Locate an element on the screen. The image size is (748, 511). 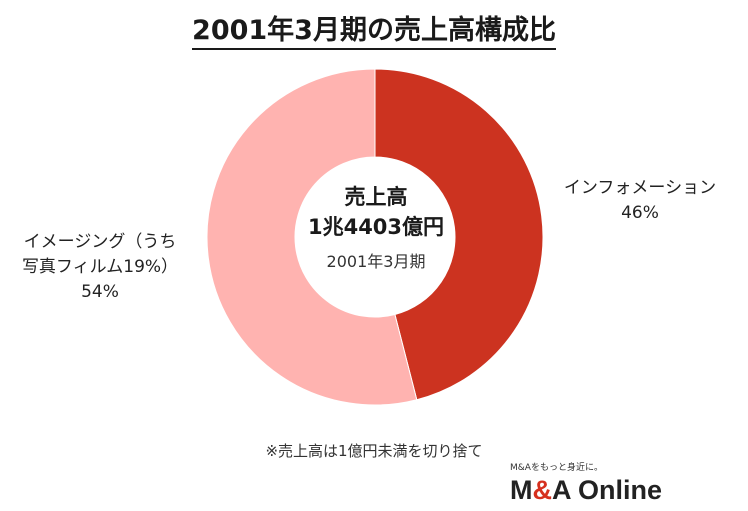
slice-name-imaging-line2: 写真フィルム19%） is located at coordinates (100, 267).